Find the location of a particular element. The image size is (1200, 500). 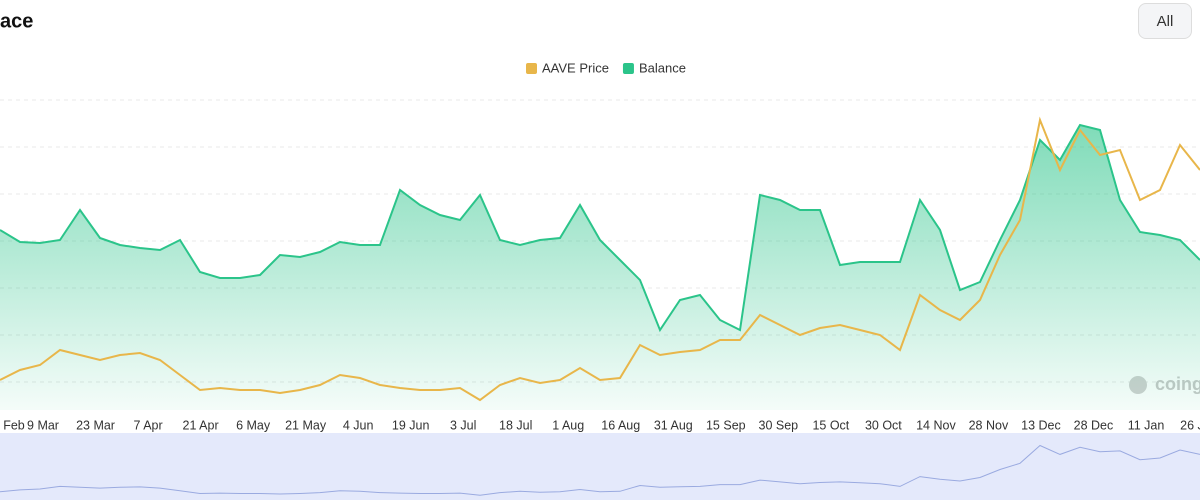

x-tick-label: 15 Sep is located at coordinates (726, 425).